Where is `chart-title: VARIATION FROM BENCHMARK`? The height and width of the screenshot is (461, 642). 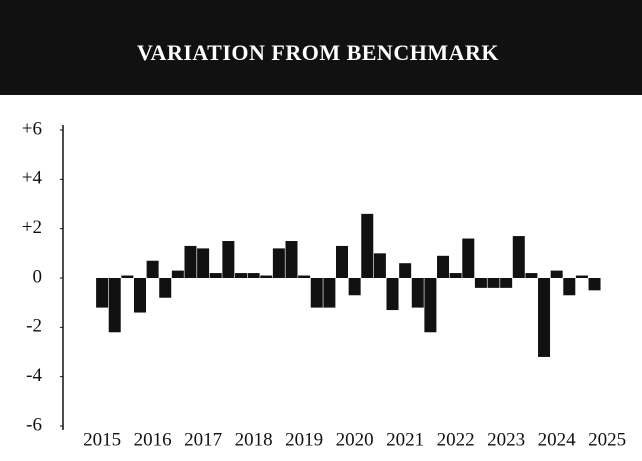
chart-title: VARIATION FROM BENCHMARK is located at coordinates (318, 52).